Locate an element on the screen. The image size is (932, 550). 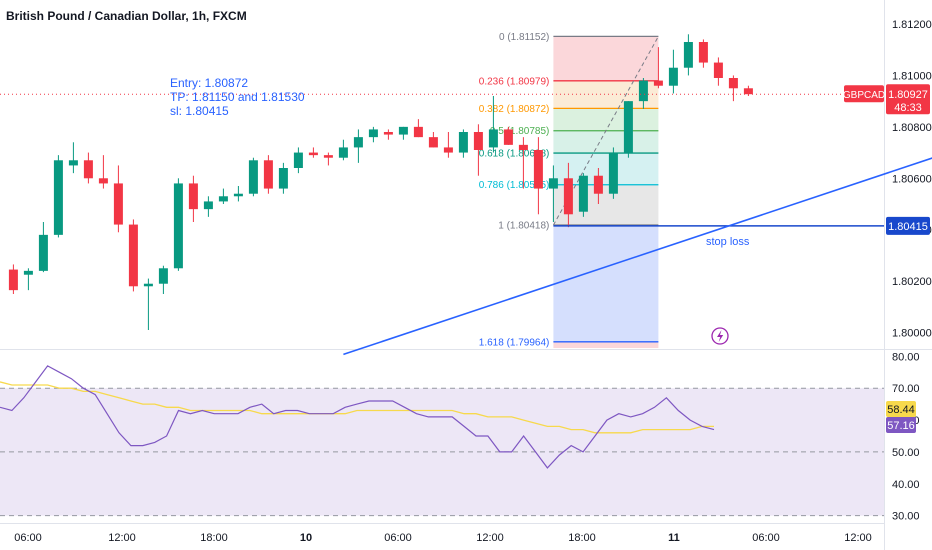
lightning-bolt-icon is located at coordinates (720, 336).